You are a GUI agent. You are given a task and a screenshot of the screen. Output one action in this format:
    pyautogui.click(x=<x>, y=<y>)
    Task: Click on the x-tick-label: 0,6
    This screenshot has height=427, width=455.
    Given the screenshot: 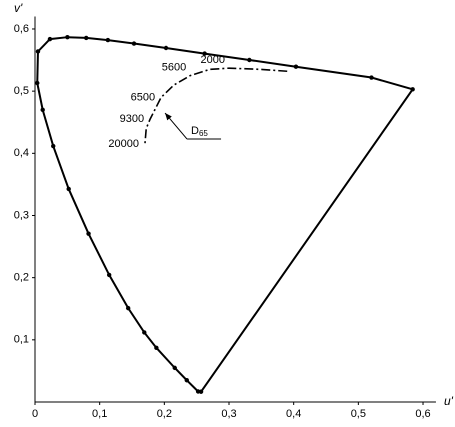 What is the action you would take?
    pyautogui.click(x=422, y=414)
    